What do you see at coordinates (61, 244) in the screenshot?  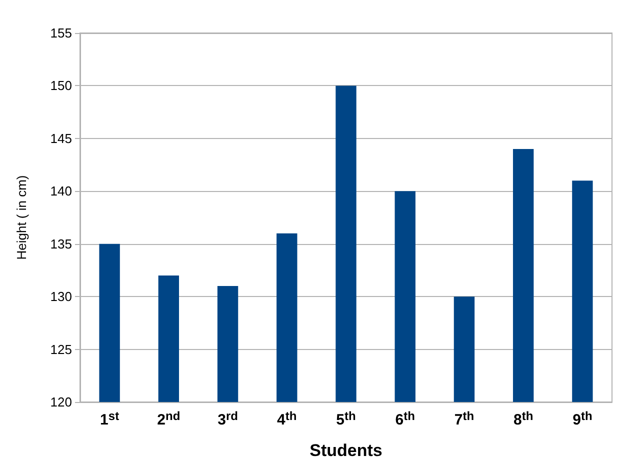 I see `y-tick-label: 135` at bounding box center [61, 244].